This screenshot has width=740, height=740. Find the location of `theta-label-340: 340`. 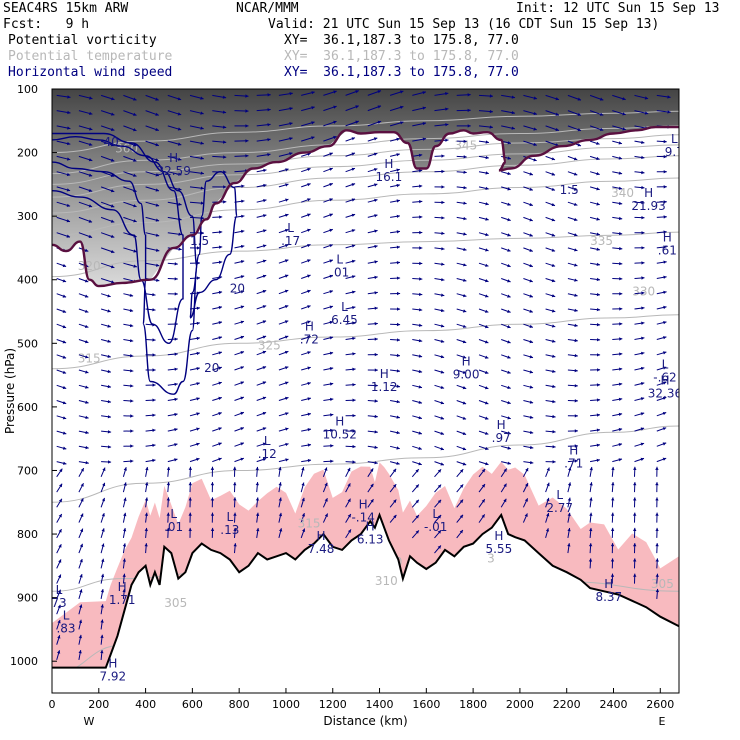

theta-label-340: 340 is located at coordinates (622, 193).